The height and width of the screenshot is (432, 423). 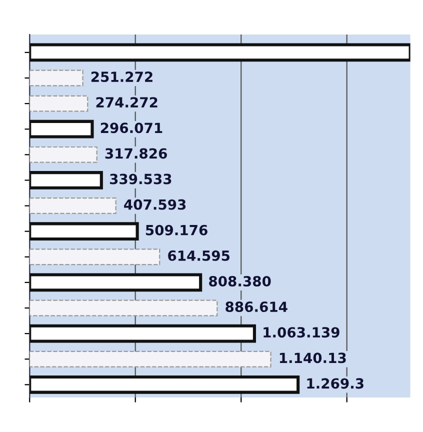 What do you see at coordinates (141, 179) in the screenshot?
I see `data-label: 339.533` at bounding box center [141, 179].